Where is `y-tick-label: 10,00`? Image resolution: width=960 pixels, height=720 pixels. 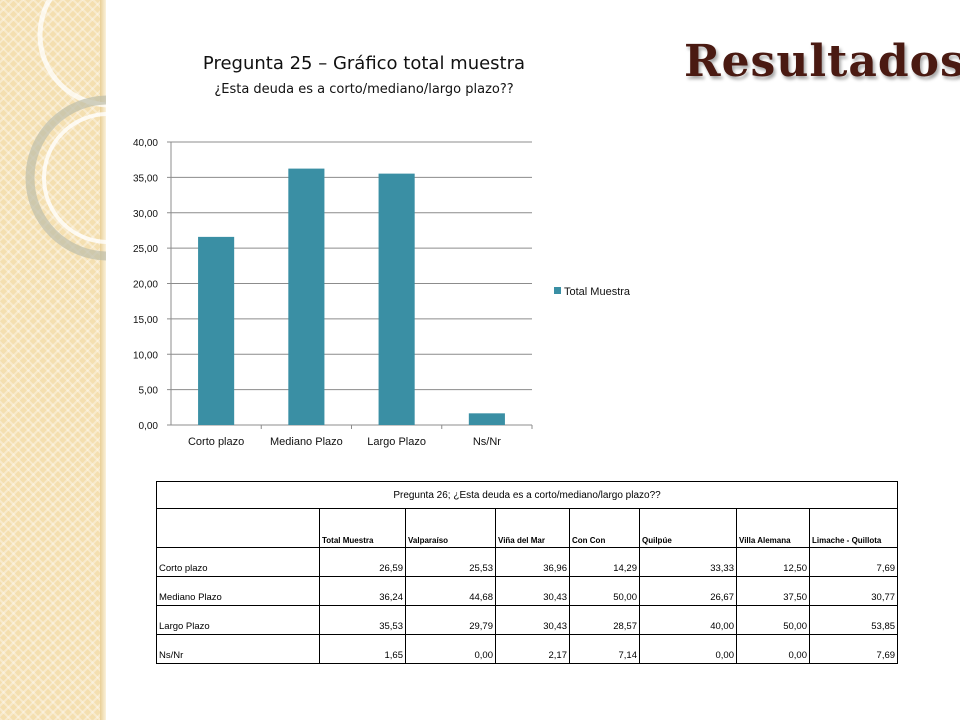 y-tick-label: 10,00 is located at coordinates (145, 355).